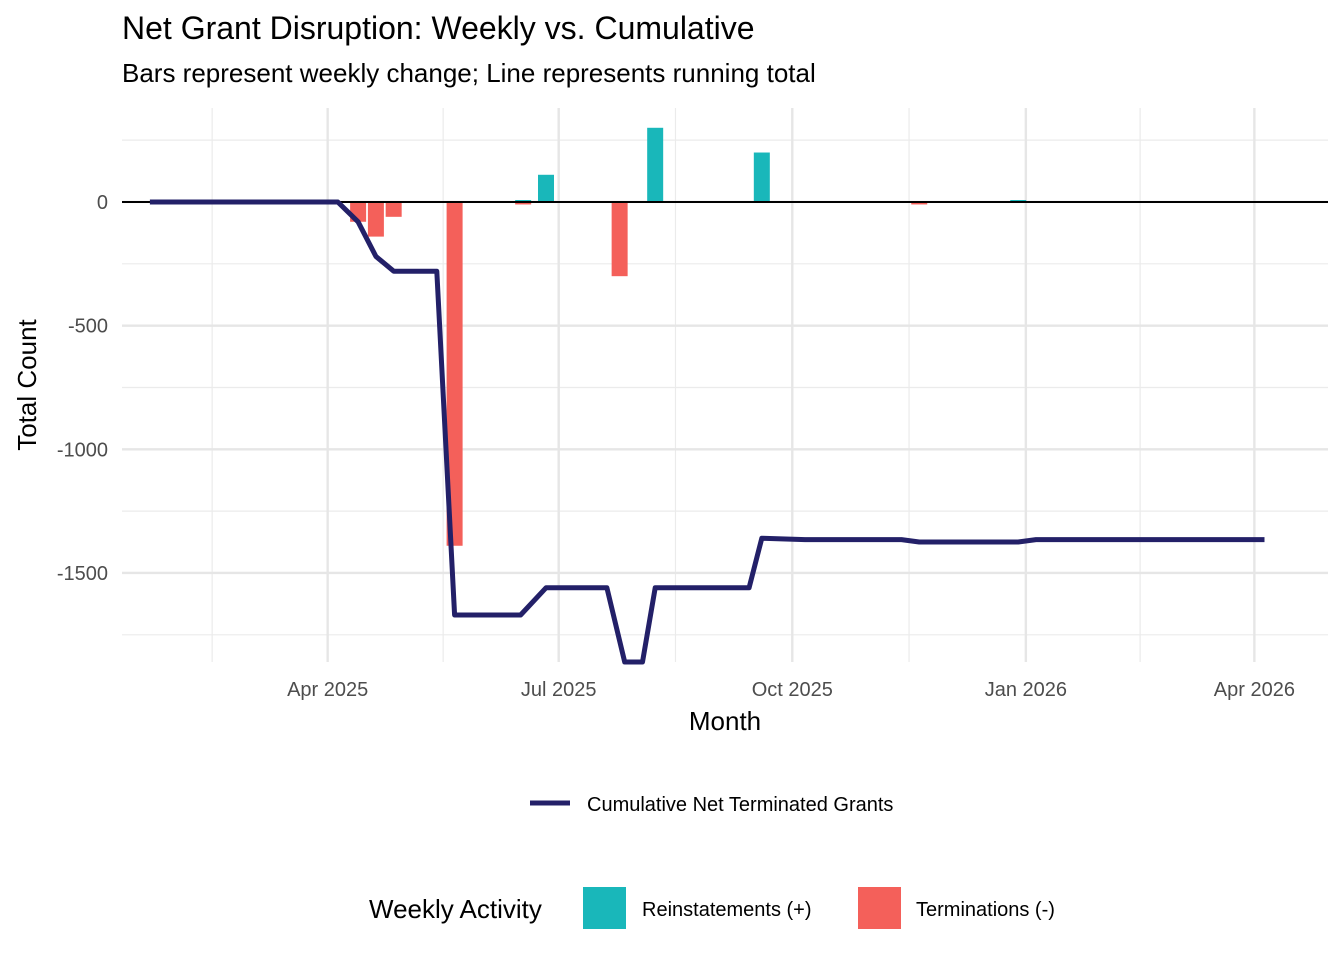  What do you see at coordinates (82, 450) in the screenshot?
I see `y-tick-label: -1000` at bounding box center [82, 450].